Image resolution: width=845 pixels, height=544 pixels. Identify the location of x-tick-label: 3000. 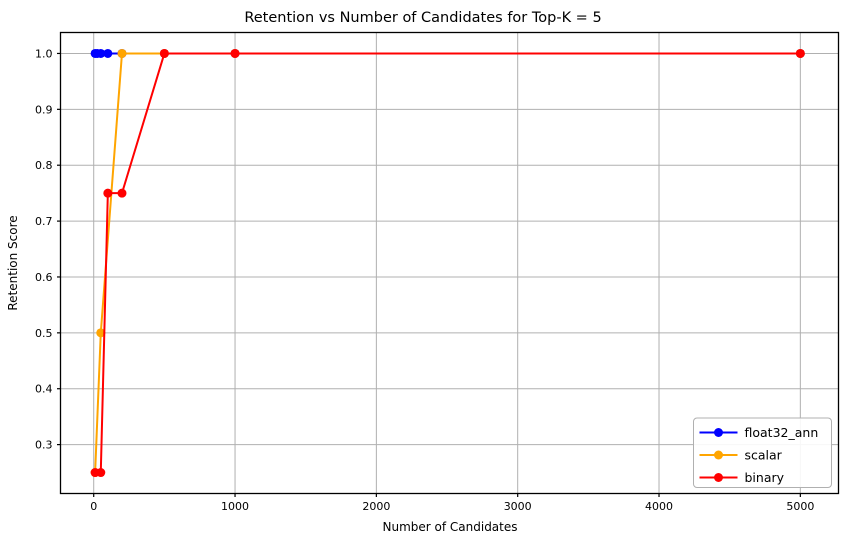
(518, 506).